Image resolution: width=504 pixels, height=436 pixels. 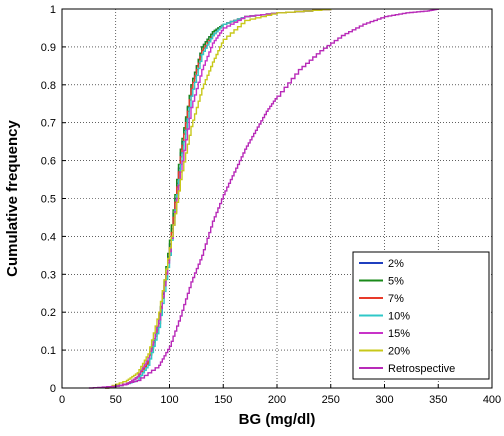 I want to click on x-tick-label: 0, so click(x=62, y=400).